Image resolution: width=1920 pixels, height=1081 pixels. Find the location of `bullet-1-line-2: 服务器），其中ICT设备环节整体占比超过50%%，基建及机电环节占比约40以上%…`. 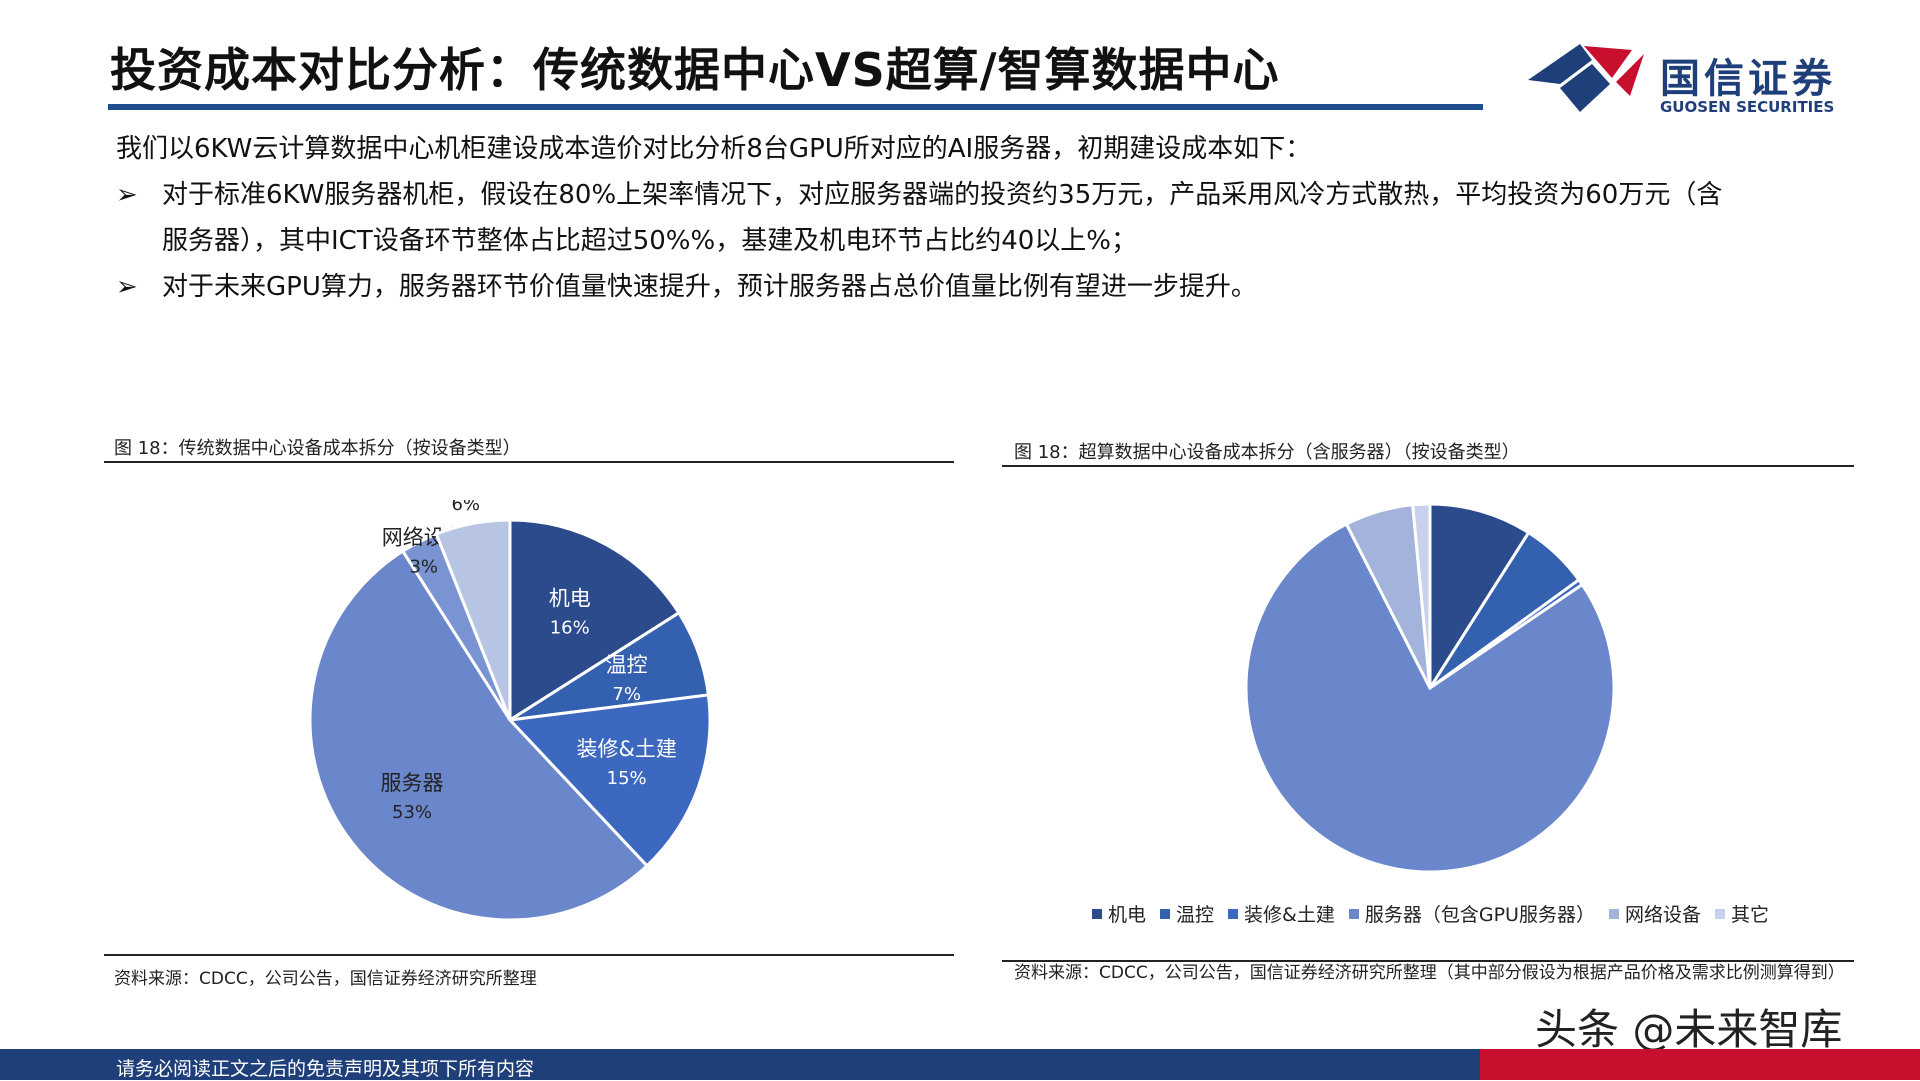

bullet-1-line-2: 服务器），其中ICT设备环节整体占比超过50%%，基建及机电环节占比约40以上%… is located at coordinates (649, 241).